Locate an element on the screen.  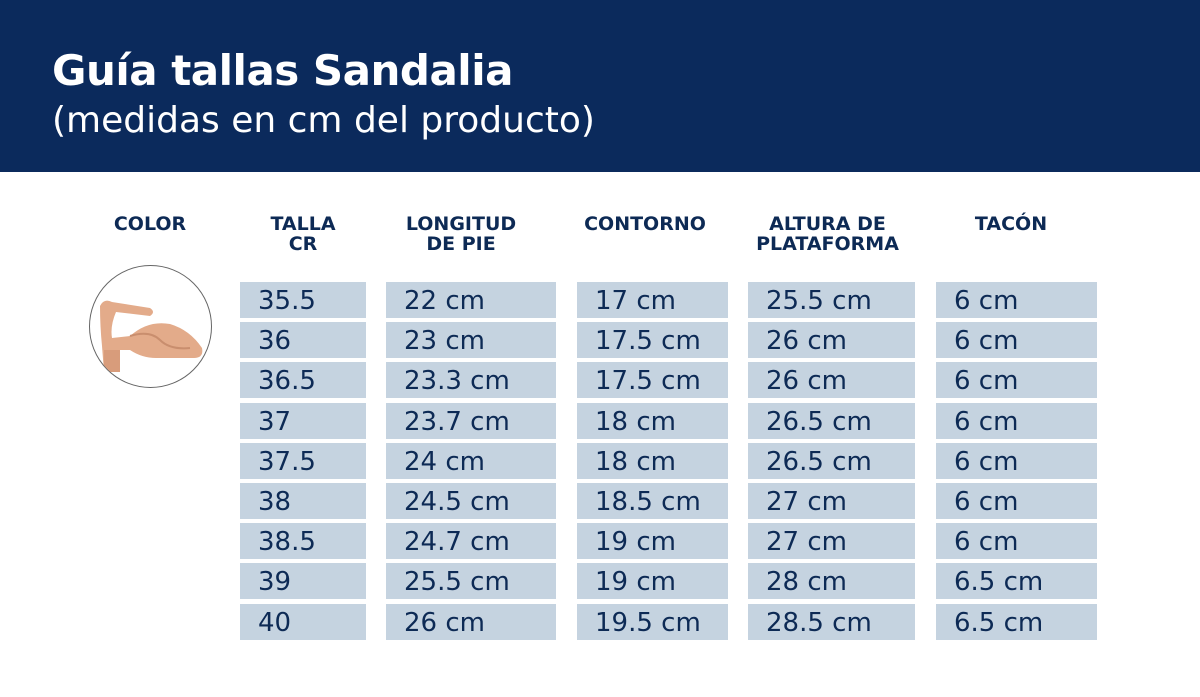
cell-talla: 35.5 is located at coordinates (303, 300).